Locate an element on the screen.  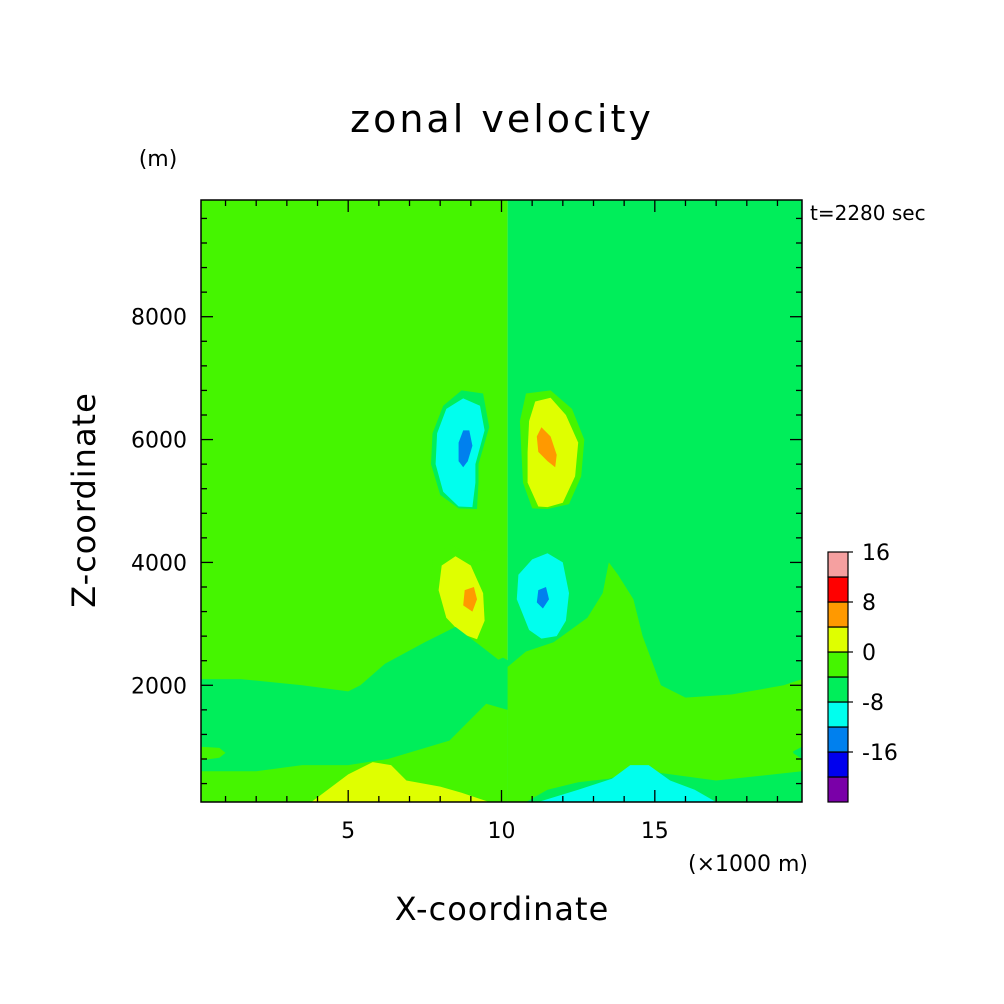
contour-region-right-notch is located at coordinates (797, 752).